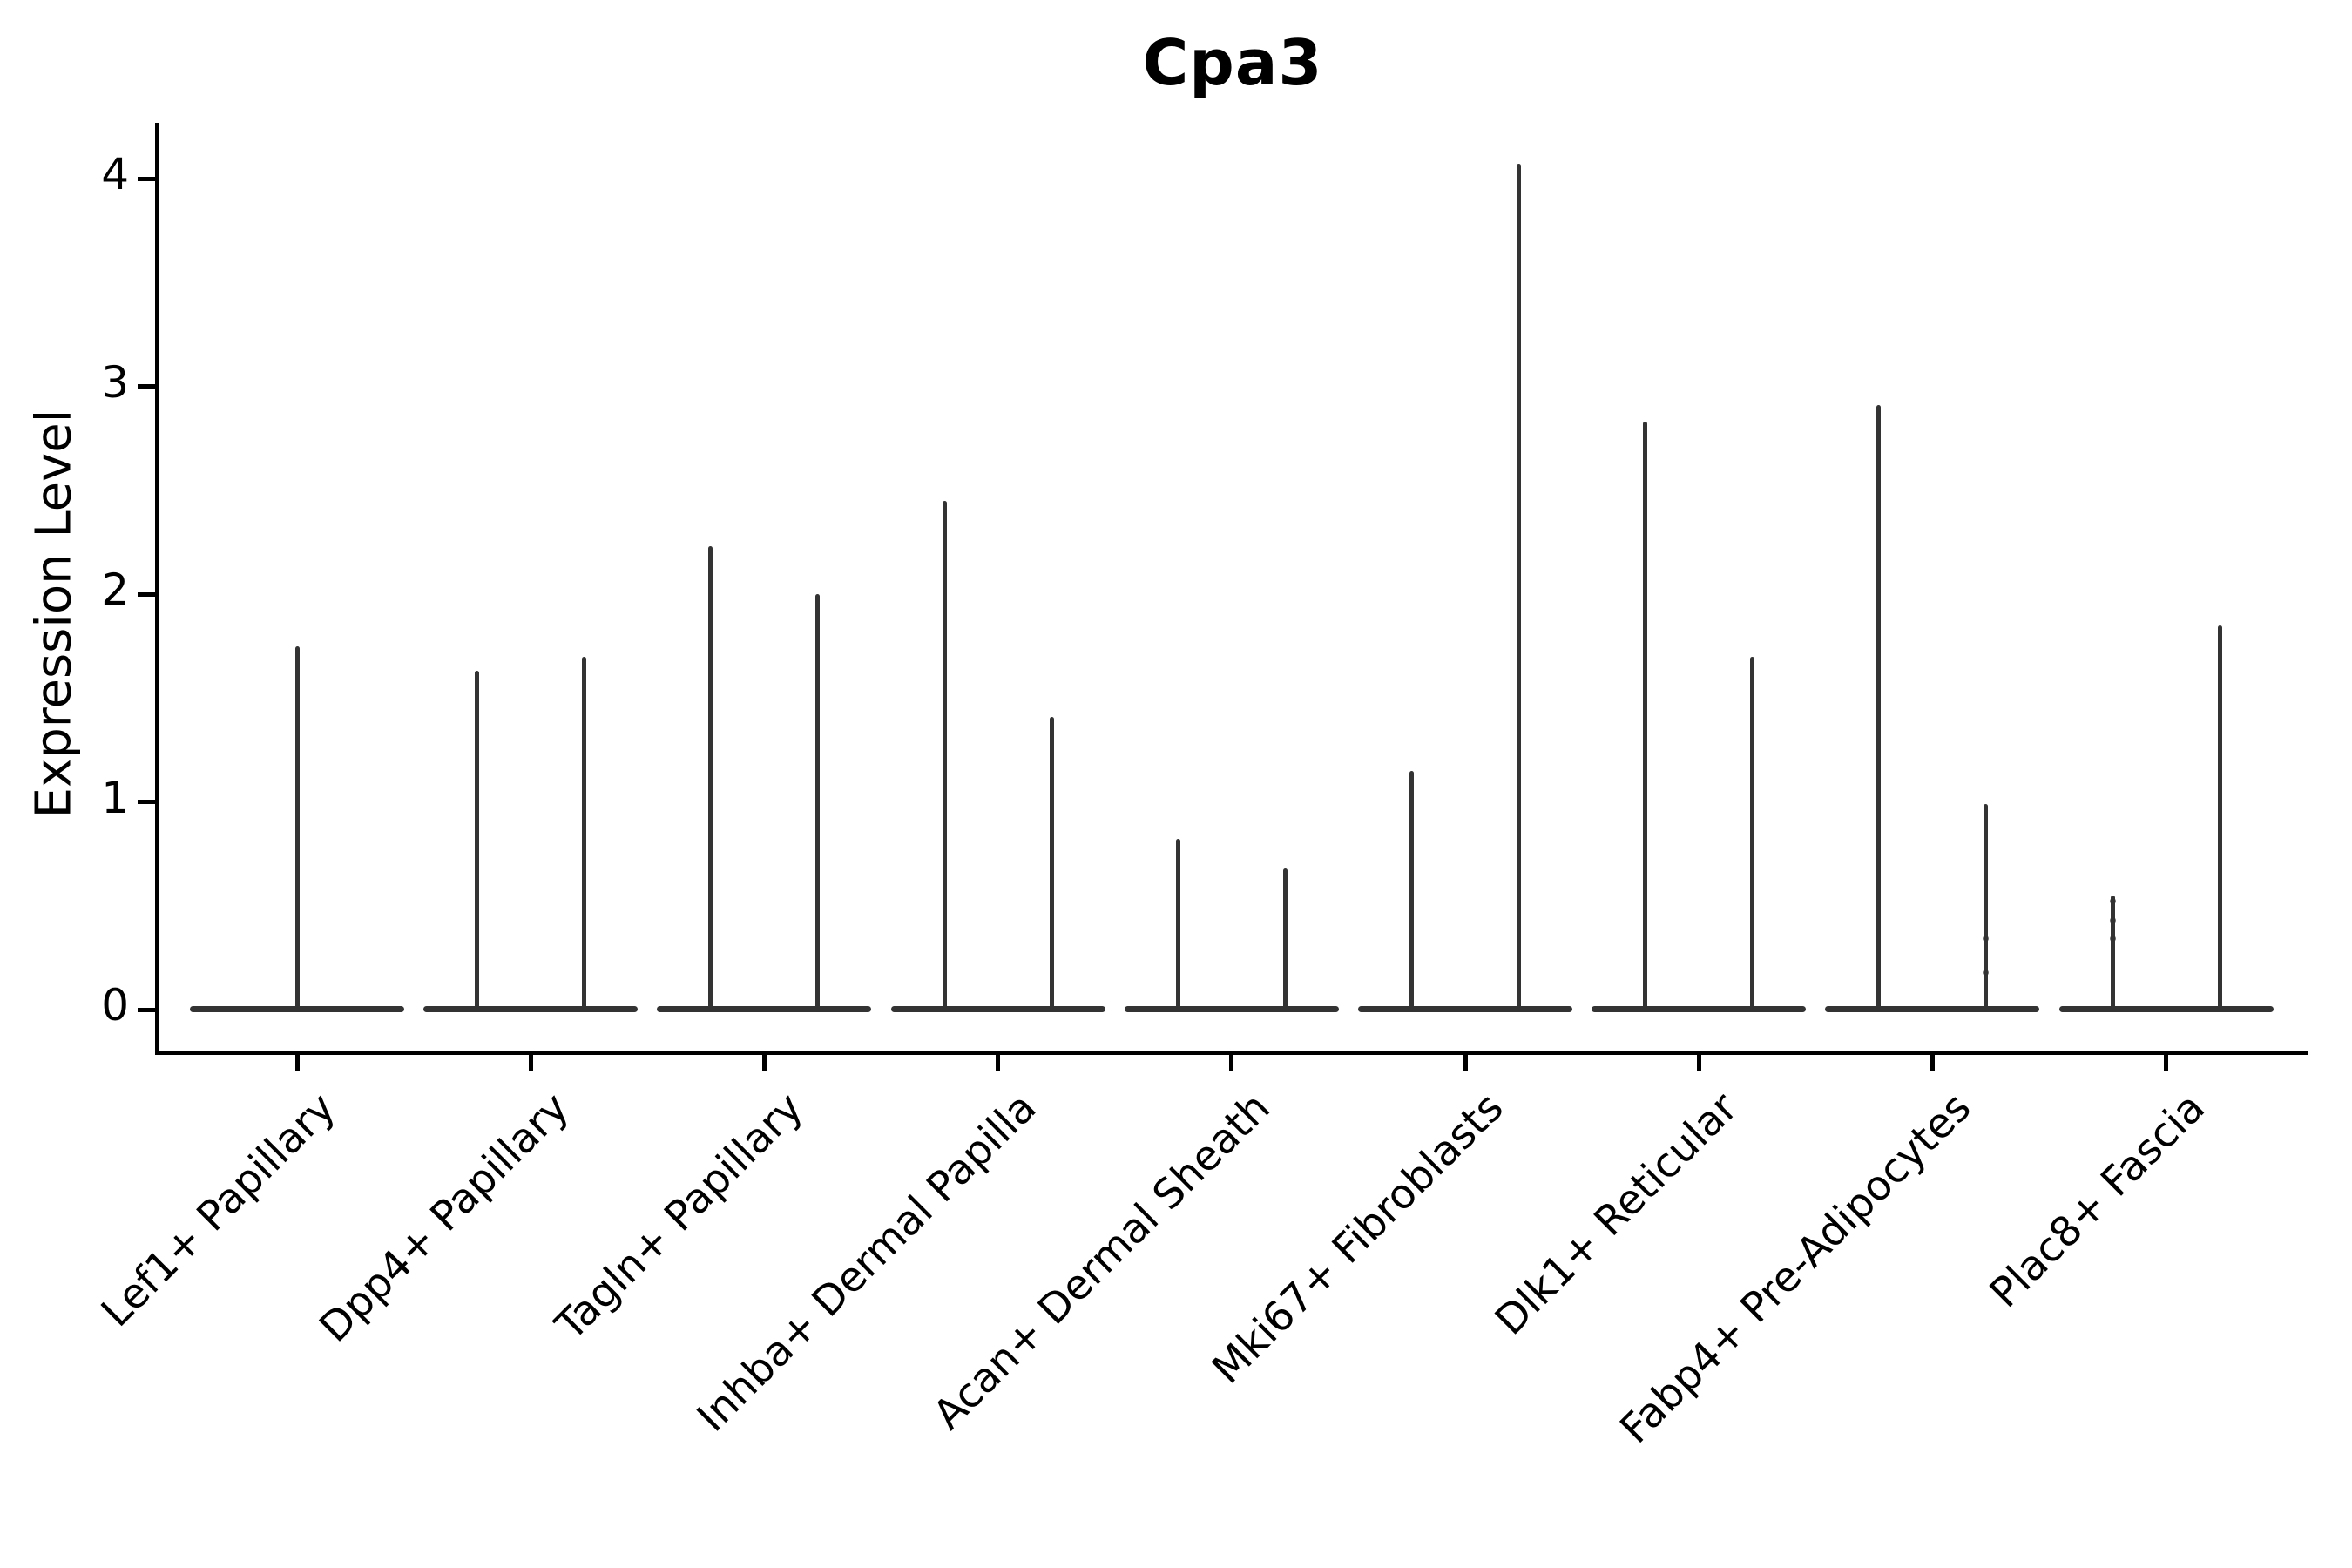 This screenshot has height=1568, width=2352. Describe the element at coordinates (115, 1005) in the screenshot. I see `y-tick-label: 0` at that location.